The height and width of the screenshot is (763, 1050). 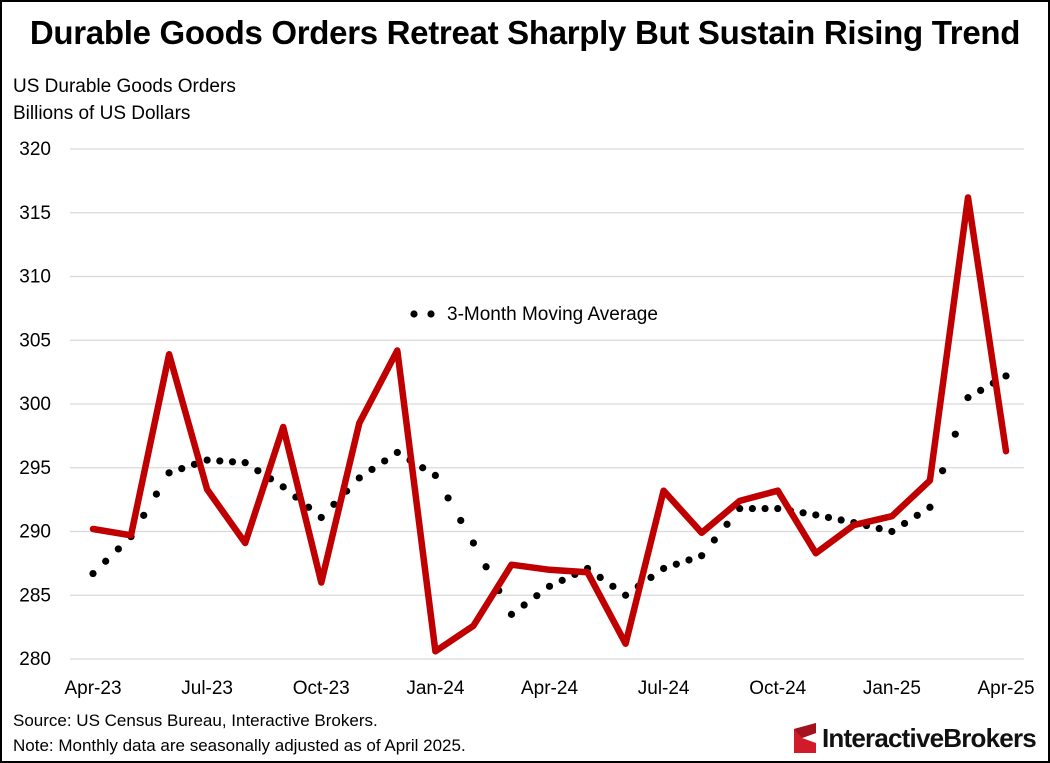 I want to click on legend-label-moving-average: 3-Month Moving Average, so click(x=552, y=314).